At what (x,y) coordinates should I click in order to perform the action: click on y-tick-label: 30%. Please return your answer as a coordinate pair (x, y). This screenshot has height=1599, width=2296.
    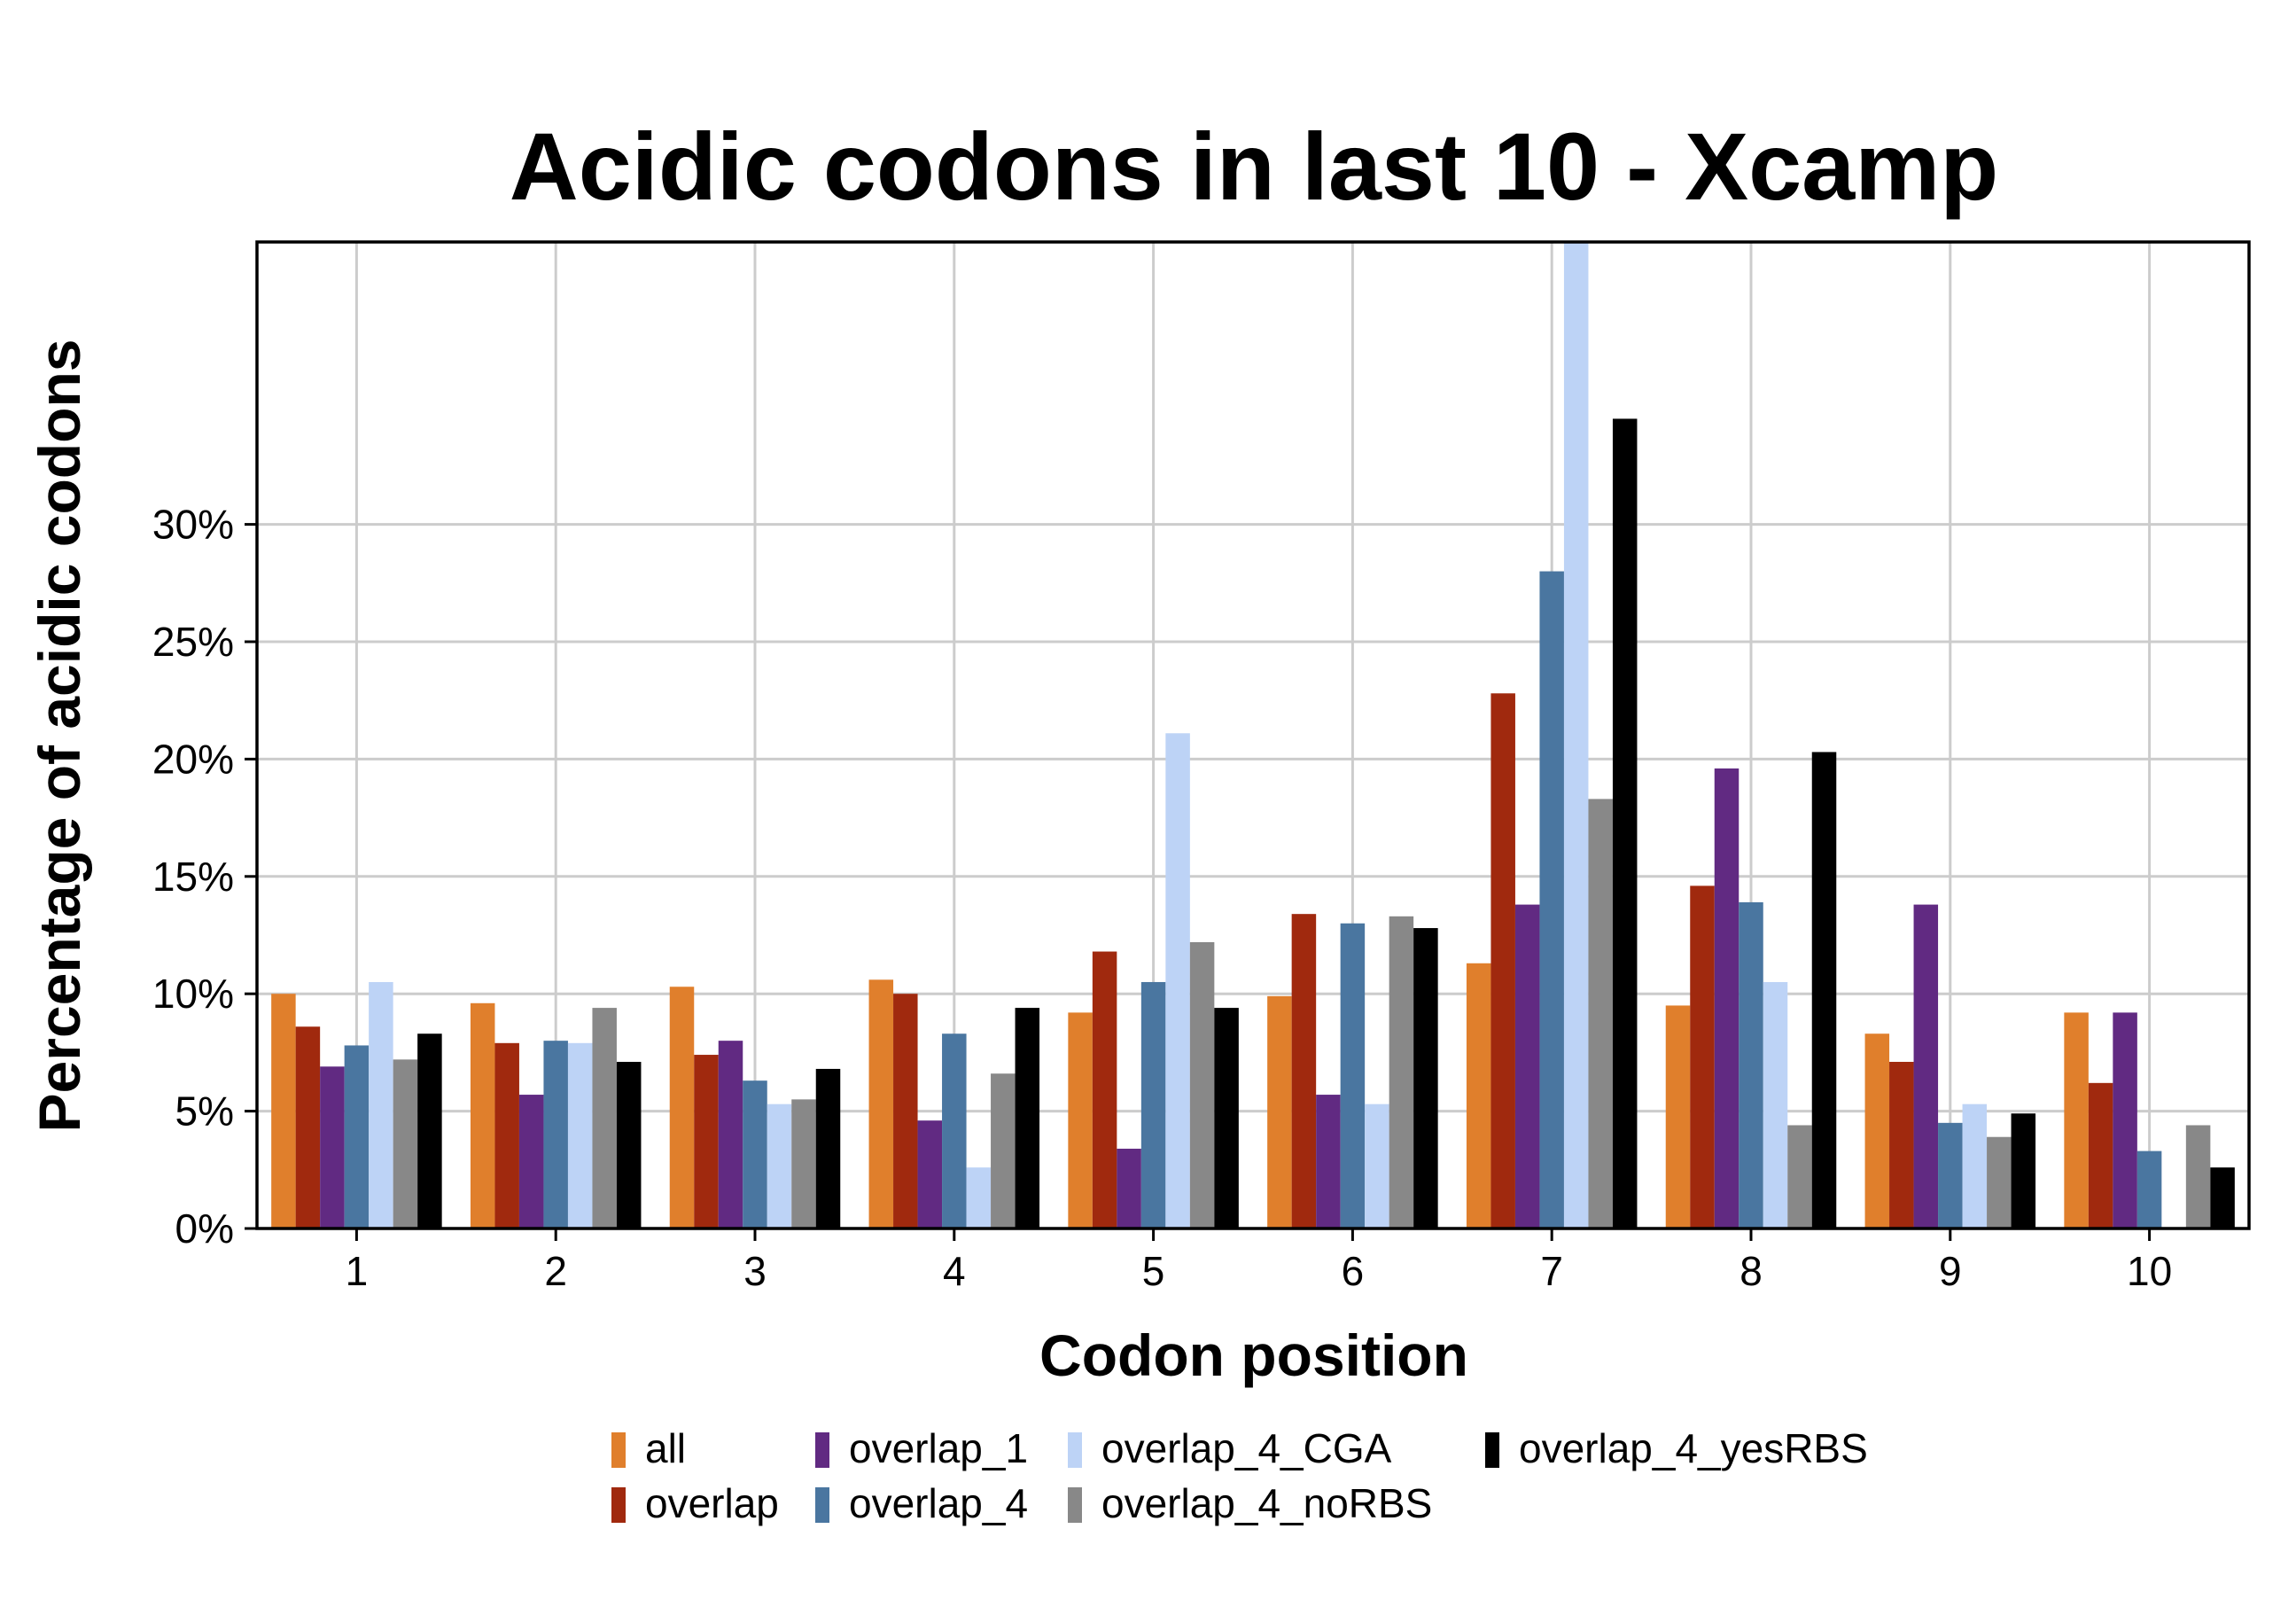
    Looking at the image, I should click on (193, 525).